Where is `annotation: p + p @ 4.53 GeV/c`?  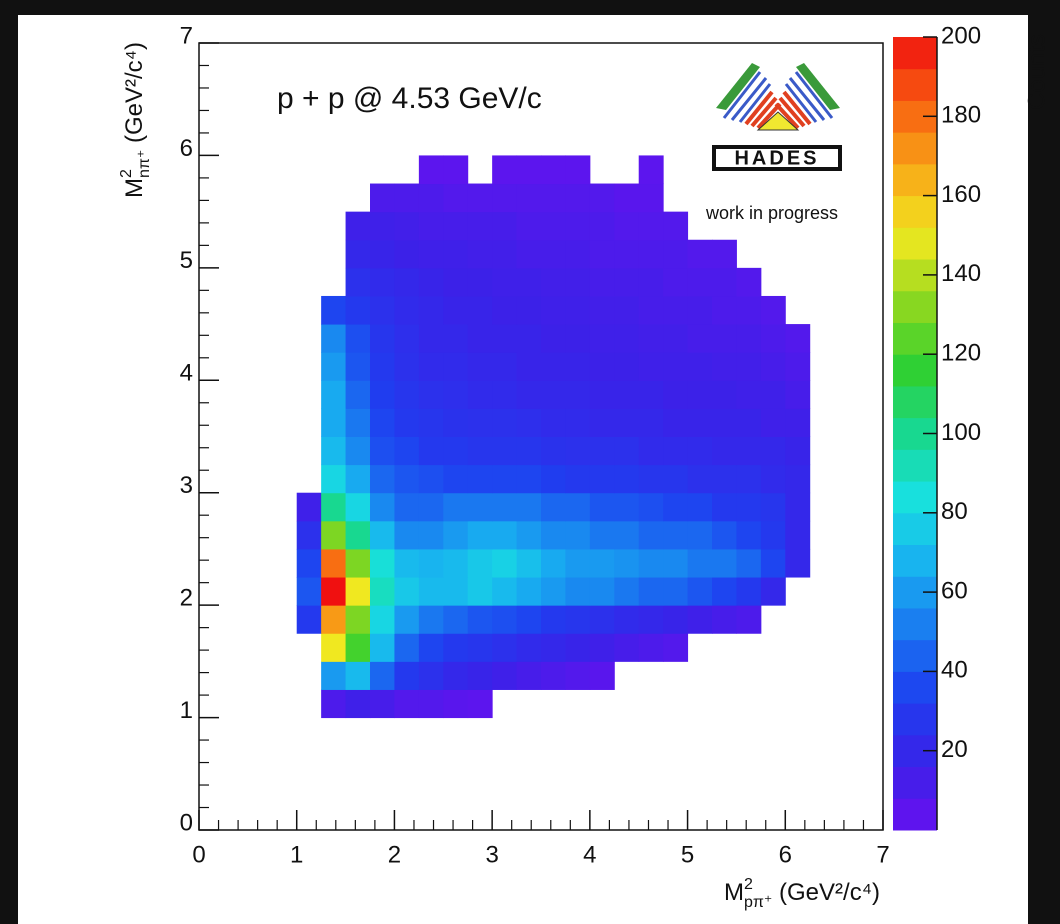
annotation: p + p @ 4.53 GeV/c is located at coordinates (409, 98).